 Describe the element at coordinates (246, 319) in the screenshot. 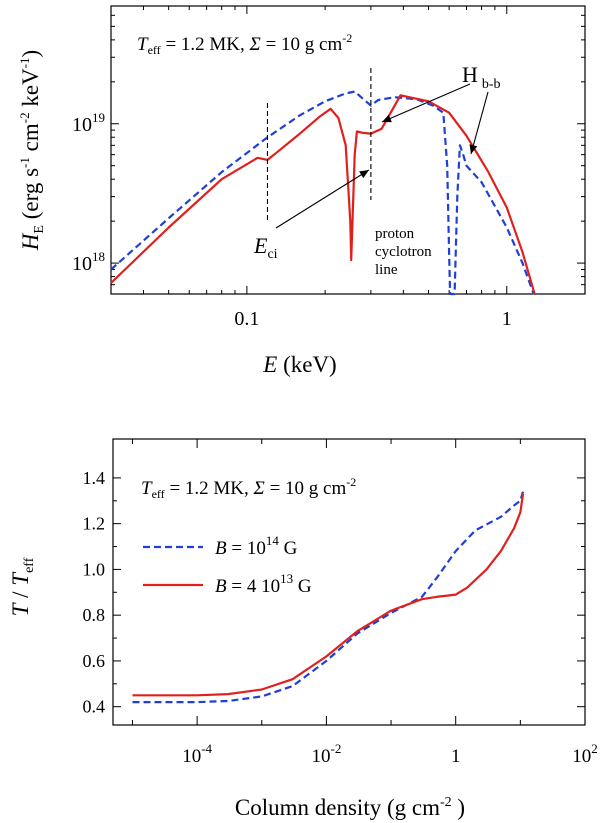

I see `x-tick-label: 0.1` at that location.